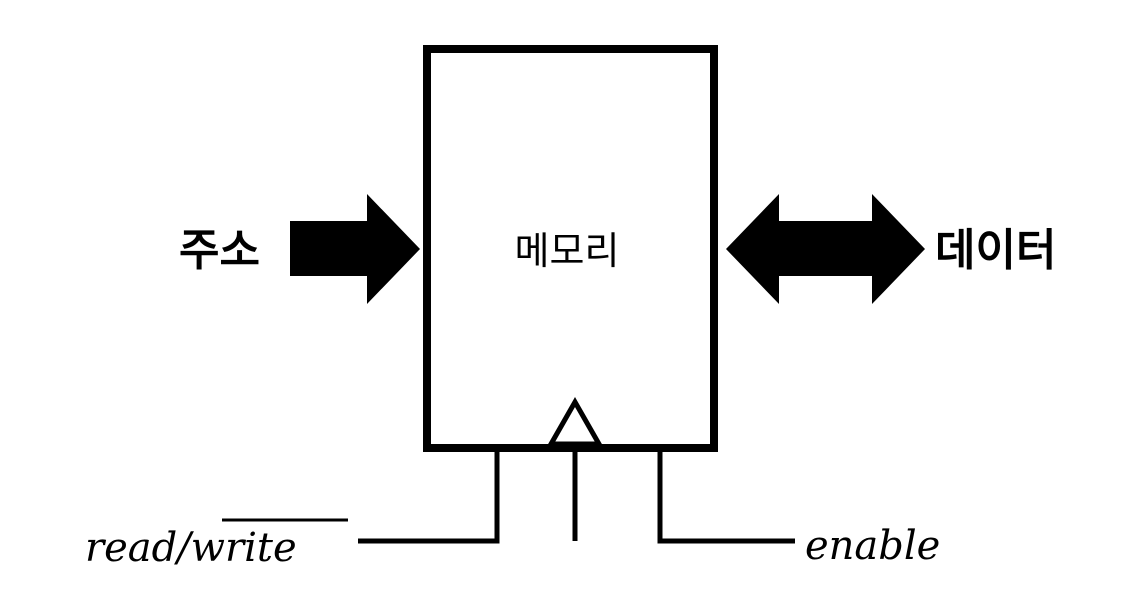 This screenshot has width=1130, height=606. Describe the element at coordinates (995, 250) in the screenshot. I see `data-label: 데이터` at that location.